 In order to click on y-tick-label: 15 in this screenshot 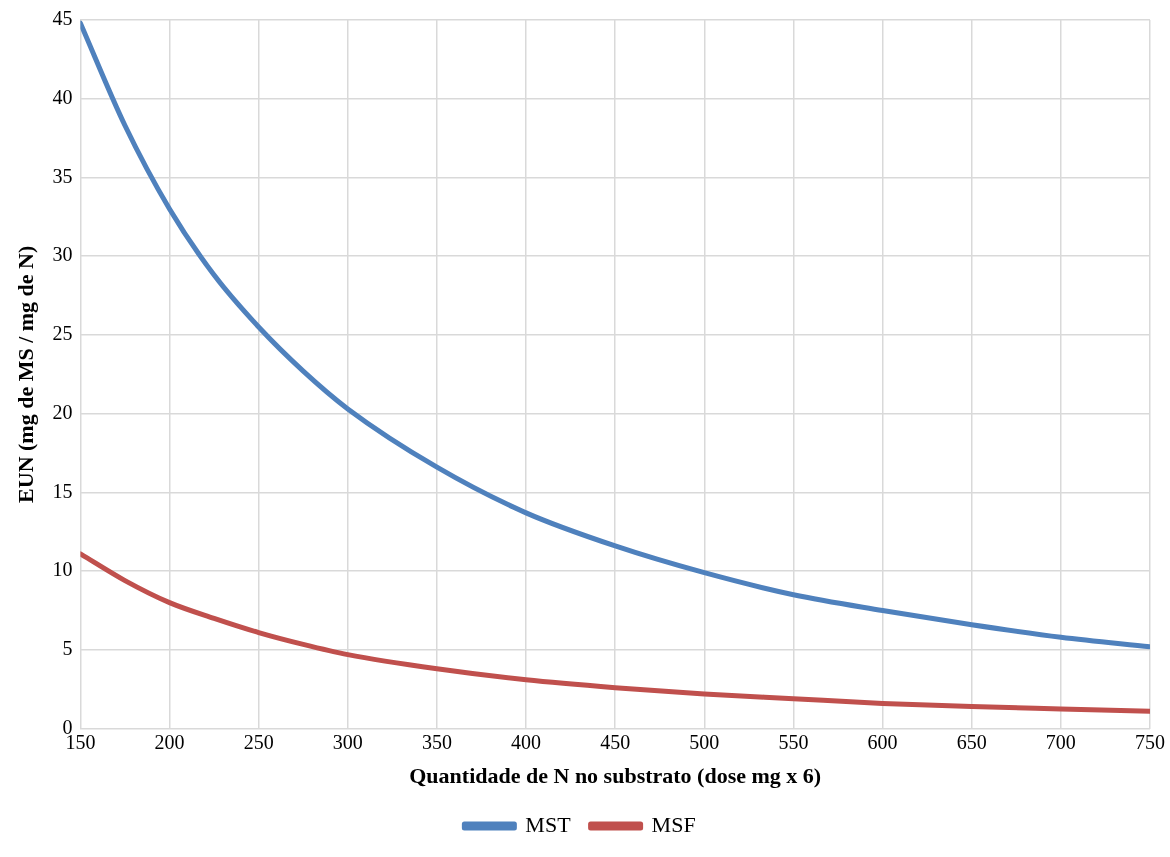, I will do `click(62, 490)`.